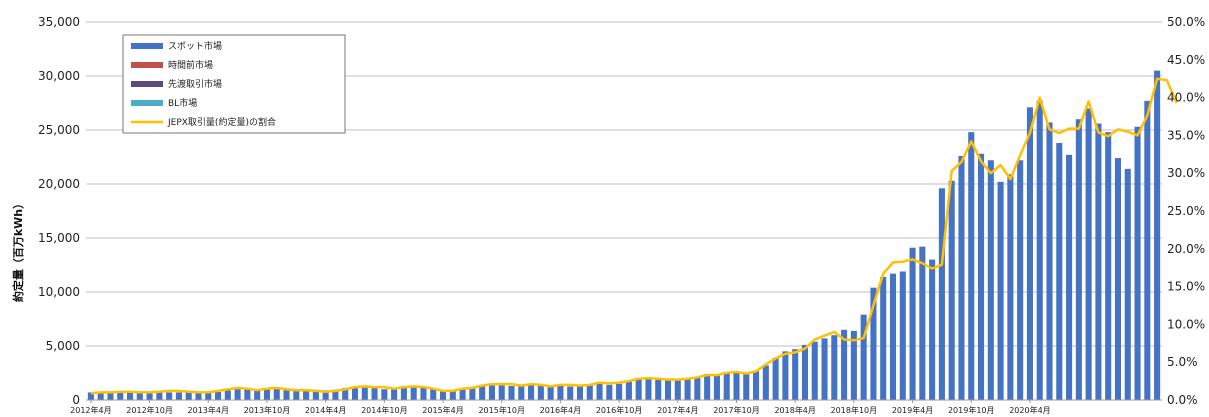  What do you see at coordinates (1186, 135) in the screenshot?
I see `y-right-tick-label: 35.0%` at bounding box center [1186, 135].